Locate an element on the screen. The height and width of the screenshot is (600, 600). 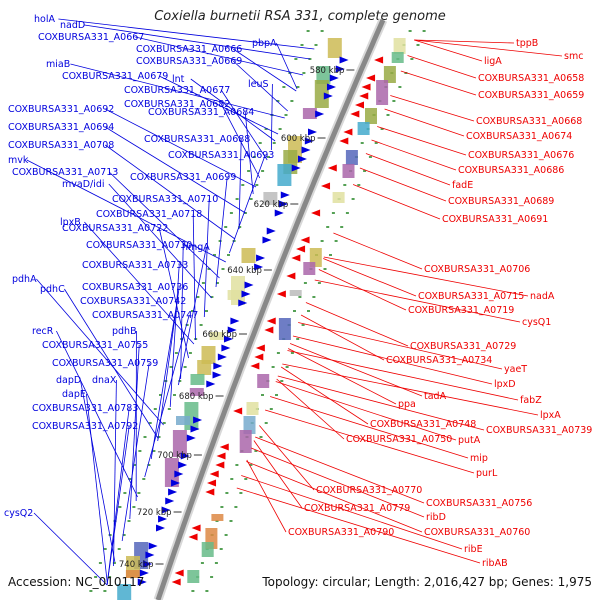
forward-gene-label: dapE is located at coordinates (74, 394).